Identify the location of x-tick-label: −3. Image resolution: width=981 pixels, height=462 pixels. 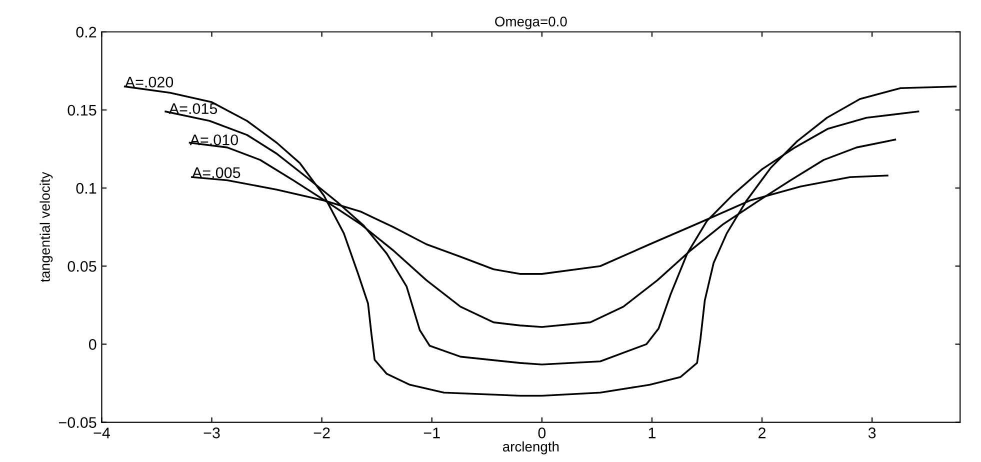
(212, 433).